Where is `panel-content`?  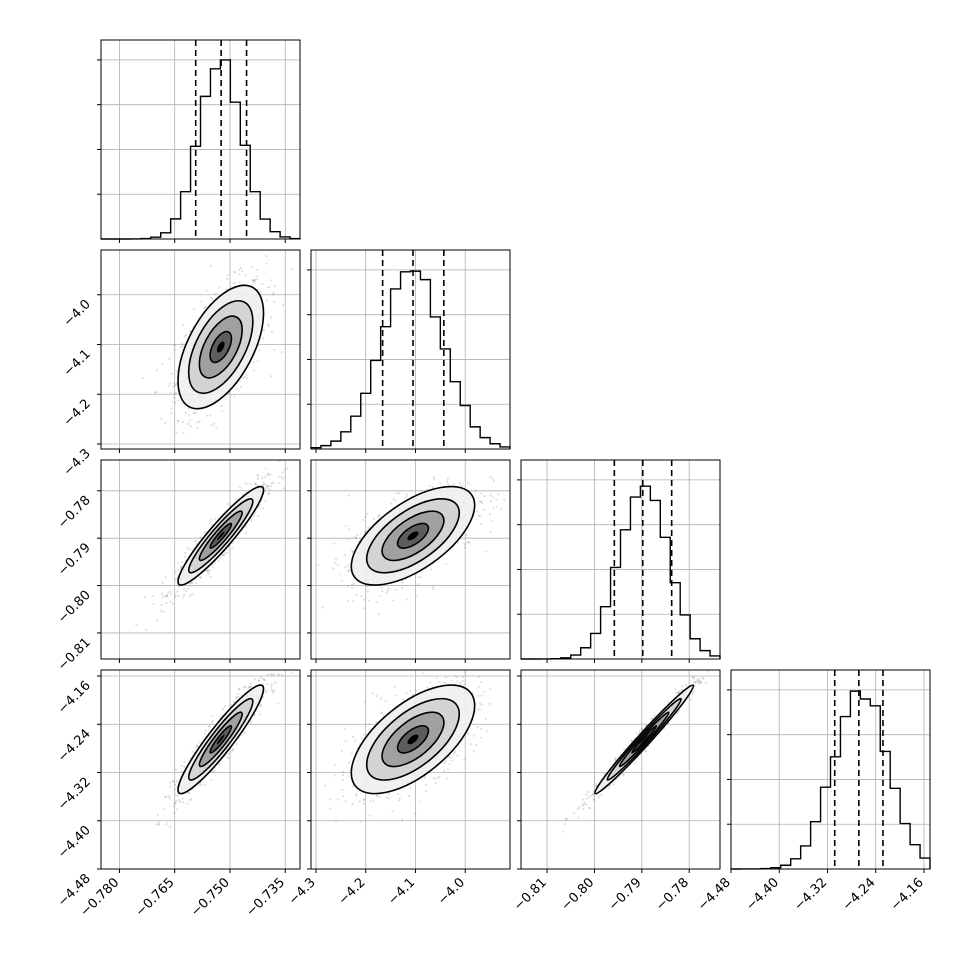
panel-content is located at coordinates (408, 747).